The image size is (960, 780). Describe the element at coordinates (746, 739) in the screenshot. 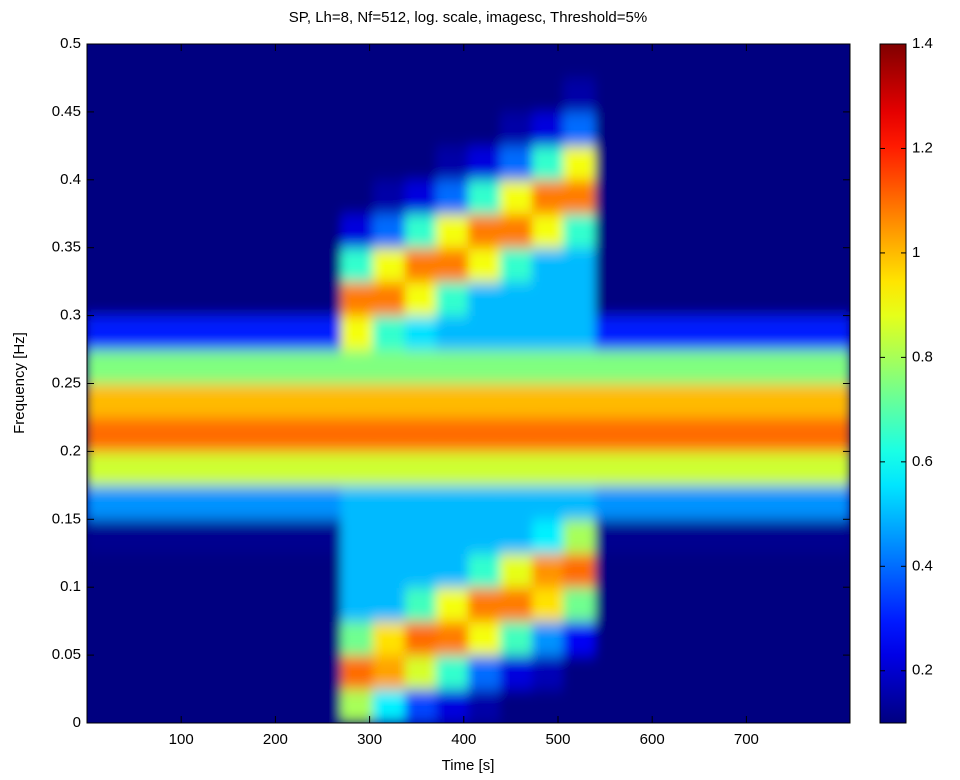

I see `x-tick-label: 700` at that location.